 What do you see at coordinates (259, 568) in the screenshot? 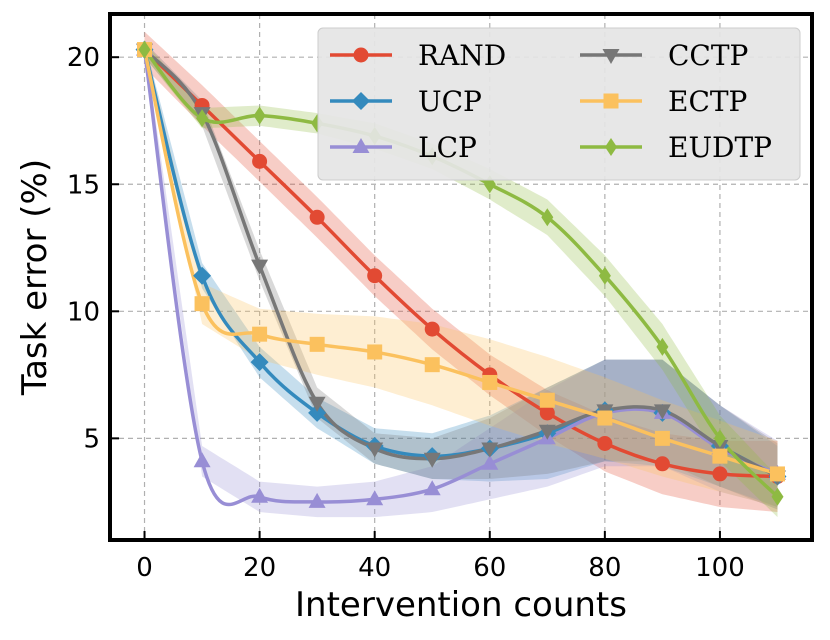
I see `x-tick-label: 20` at bounding box center [259, 568].